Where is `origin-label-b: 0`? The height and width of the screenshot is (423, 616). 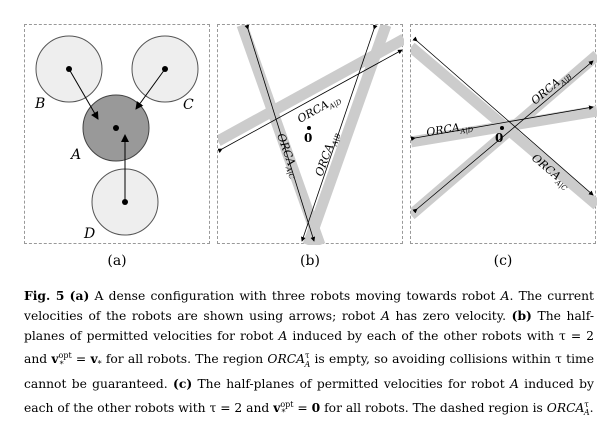 origin-label-b: 0 is located at coordinates (308, 138).